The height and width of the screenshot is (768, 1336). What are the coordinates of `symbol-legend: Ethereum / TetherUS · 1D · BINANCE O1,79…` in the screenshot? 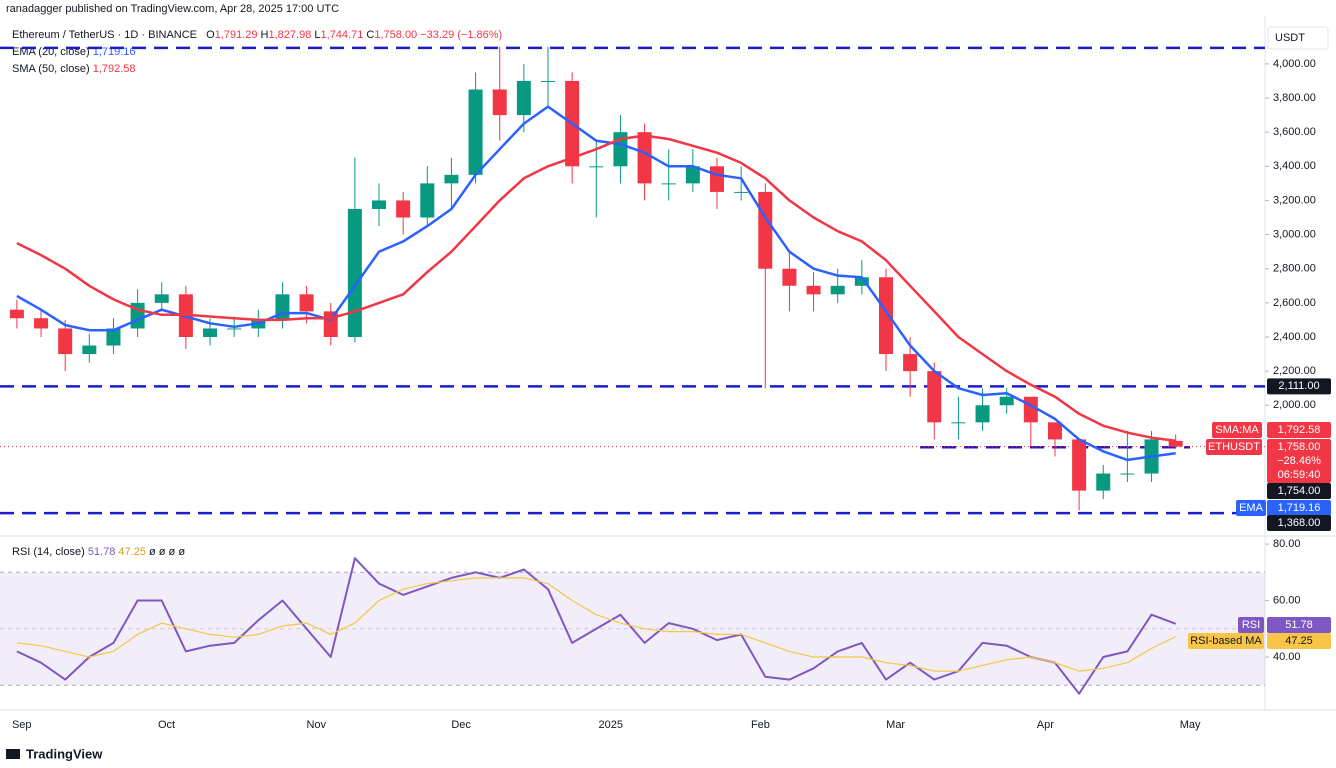 It's located at (257, 35).